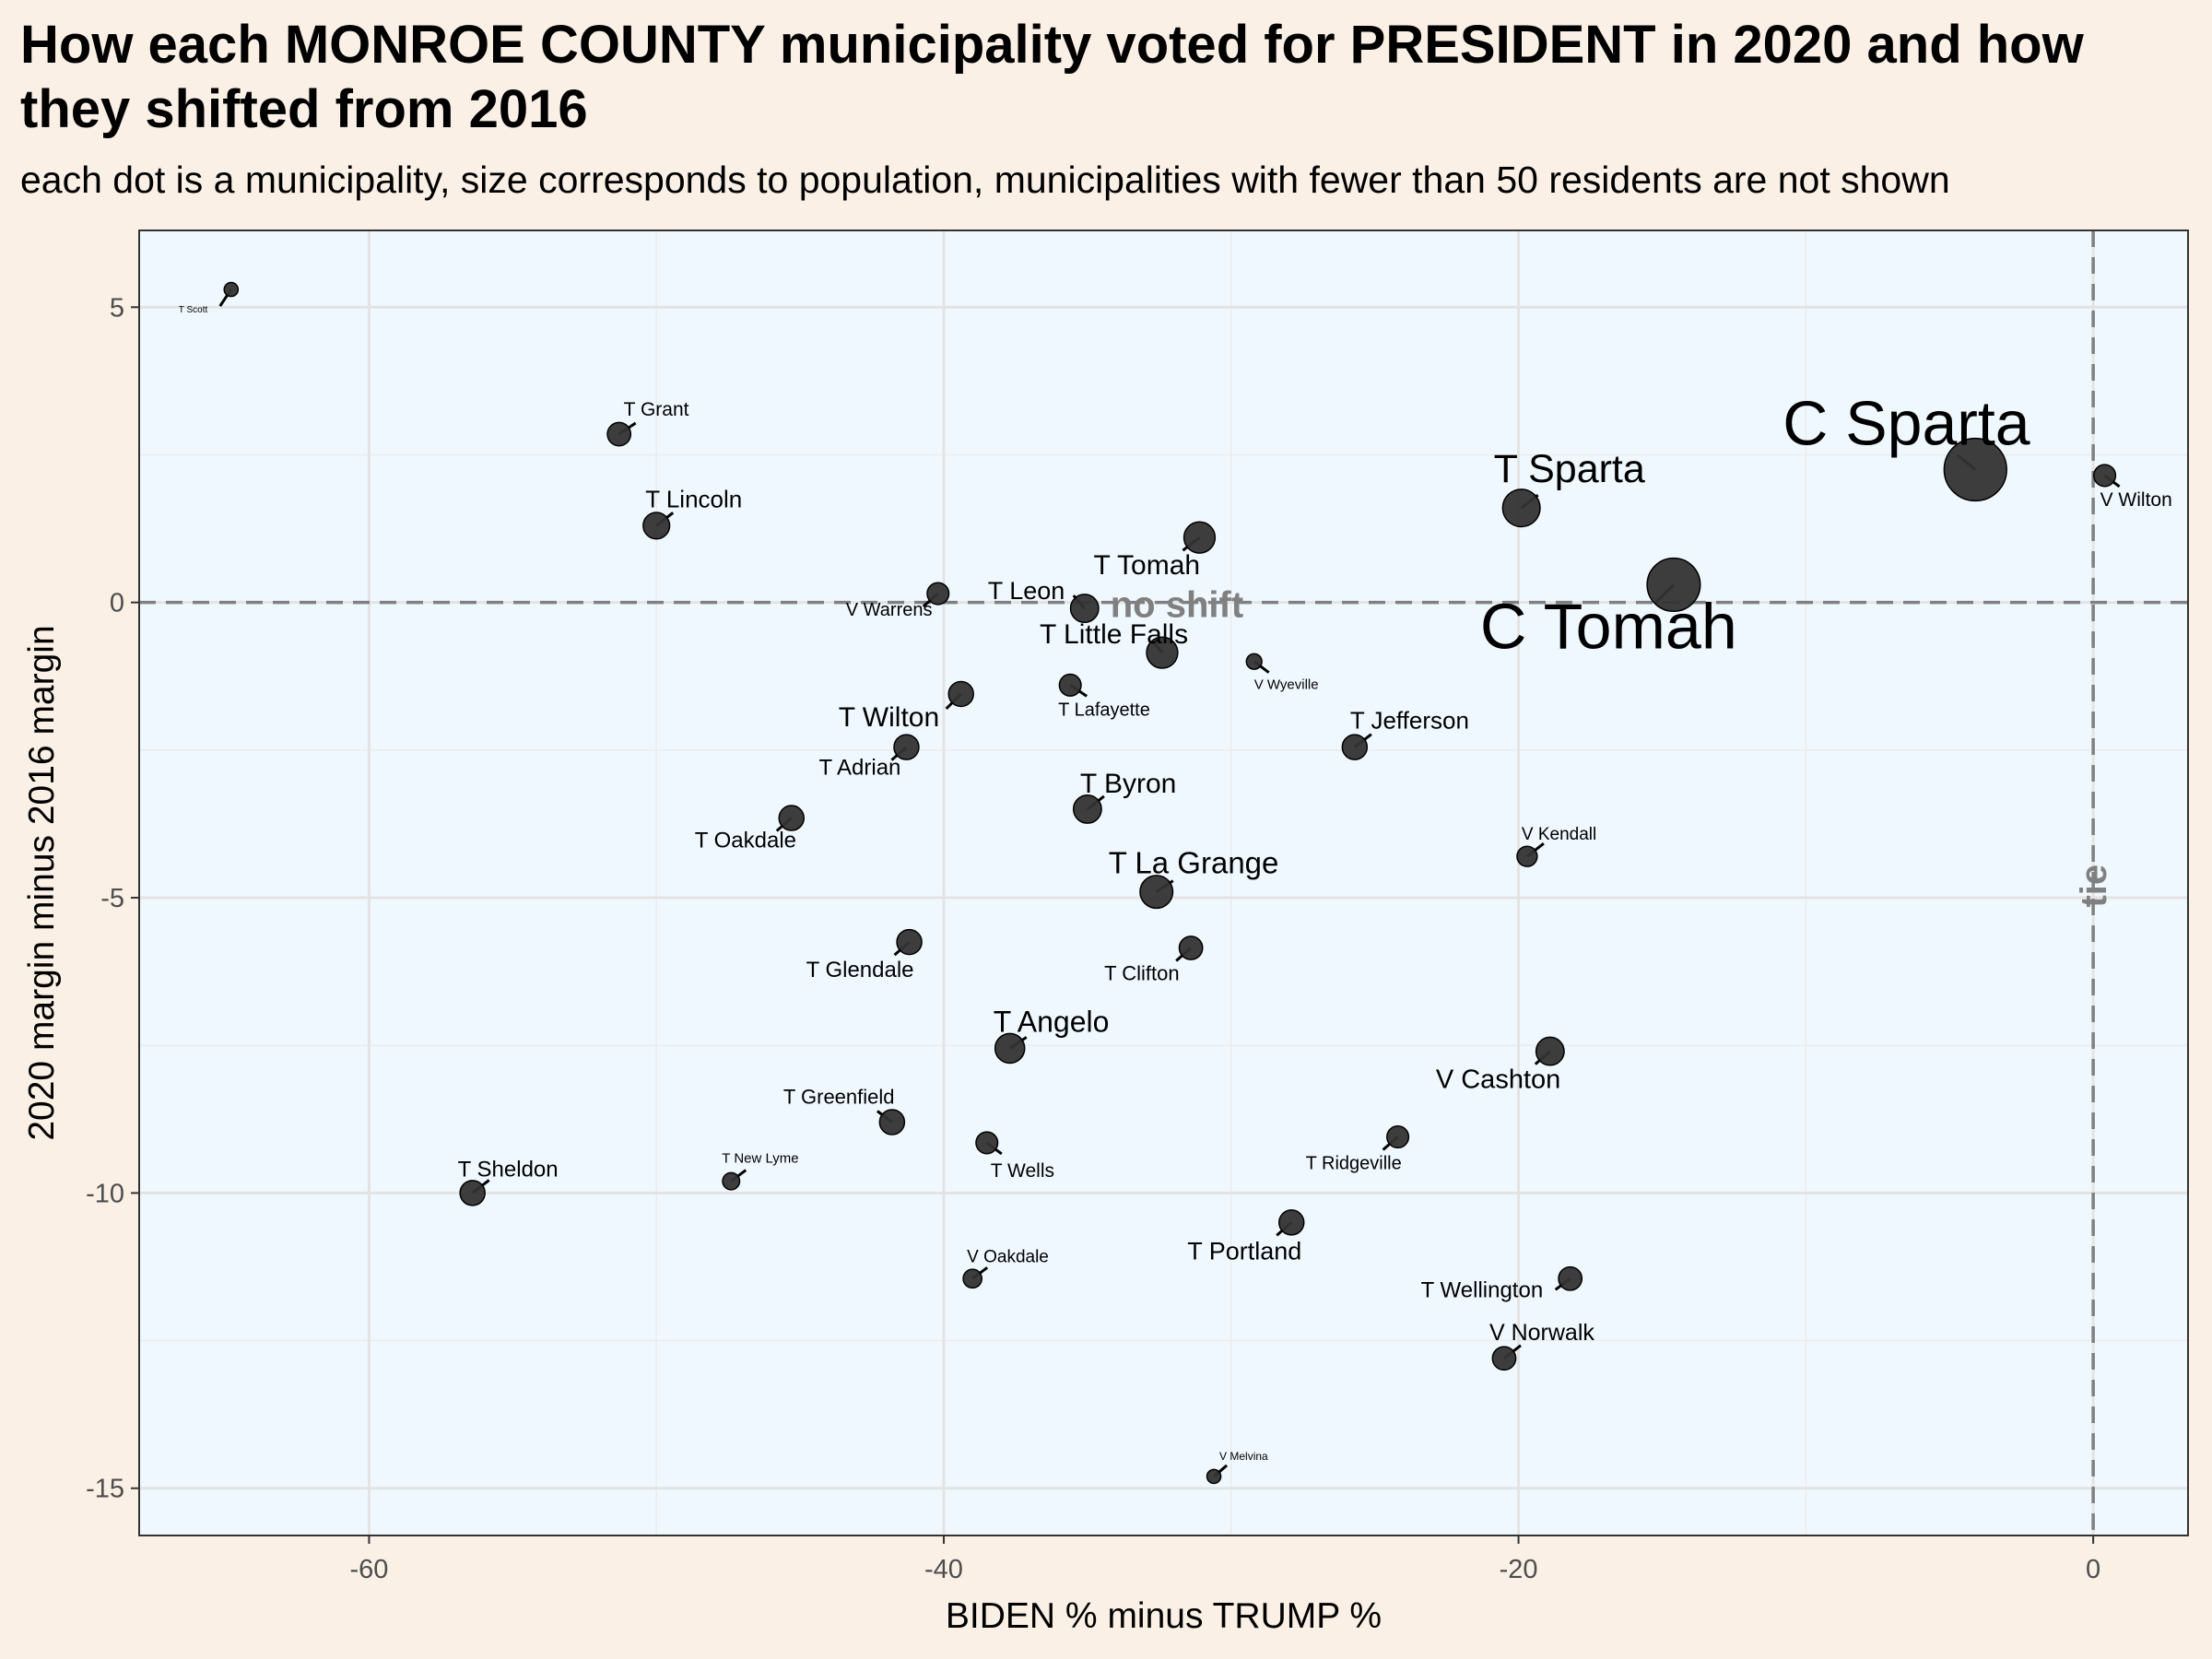  Describe the element at coordinates (1608, 626) in the screenshot. I see `point-label: C Tomah` at that location.